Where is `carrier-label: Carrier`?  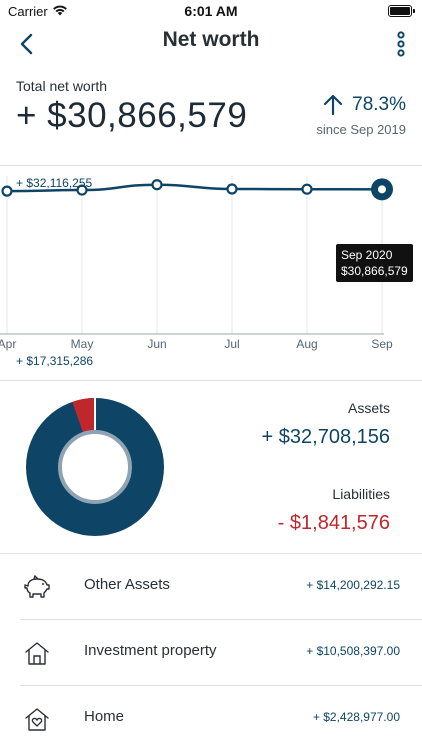 carrier-label: Carrier is located at coordinates (28, 11).